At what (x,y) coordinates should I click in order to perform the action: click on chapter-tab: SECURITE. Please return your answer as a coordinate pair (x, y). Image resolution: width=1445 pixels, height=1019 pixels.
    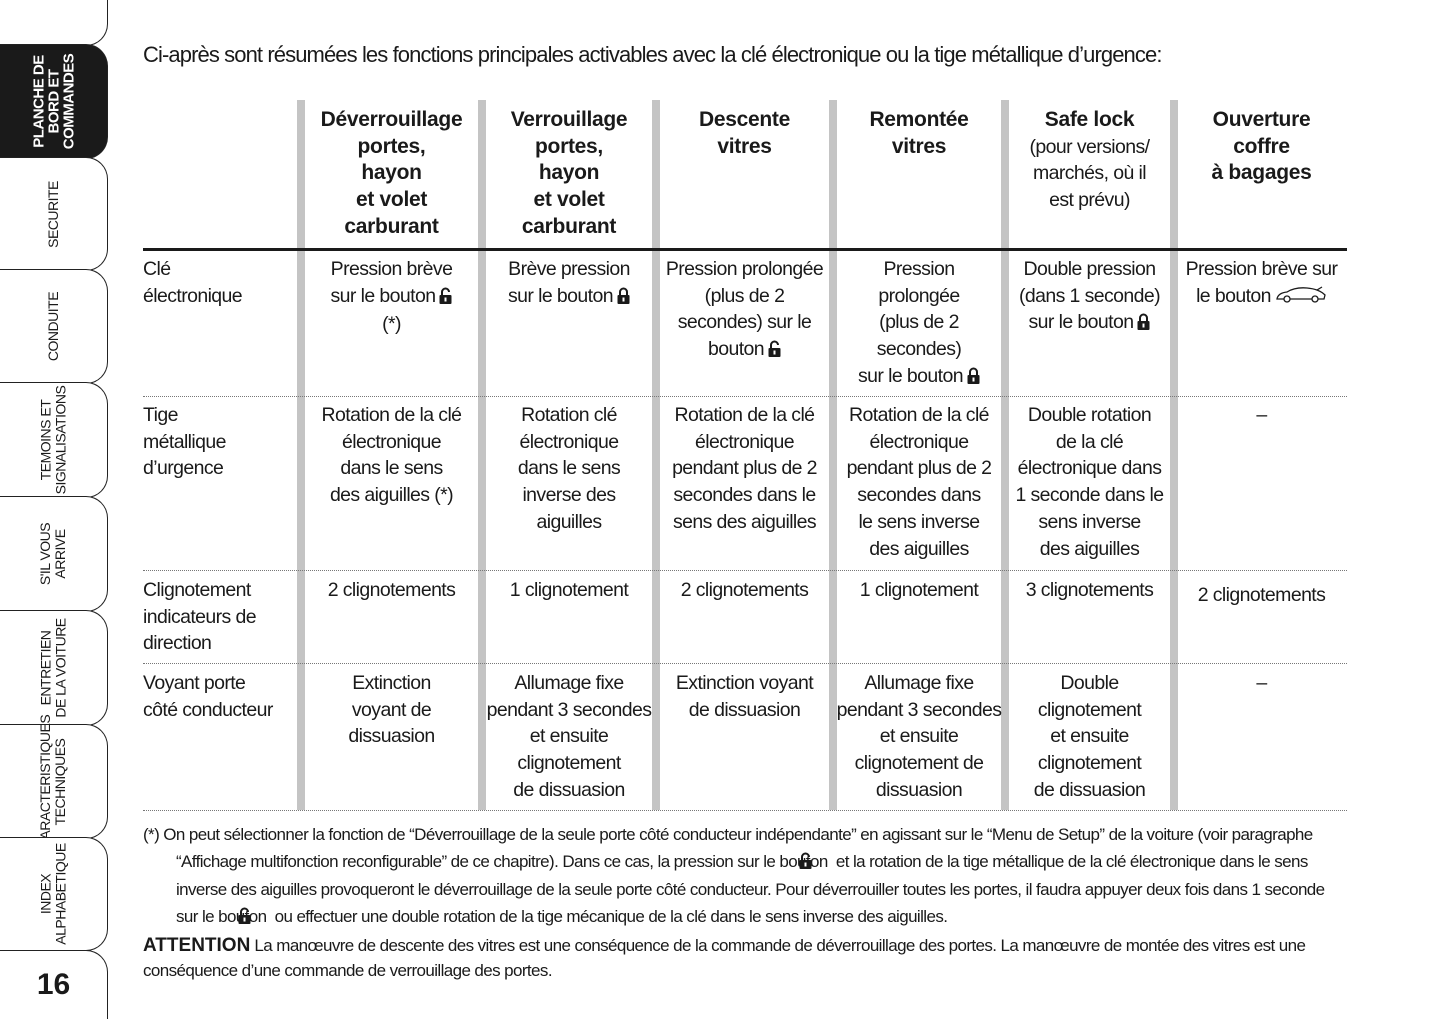
    Looking at the image, I should click on (54, 214).